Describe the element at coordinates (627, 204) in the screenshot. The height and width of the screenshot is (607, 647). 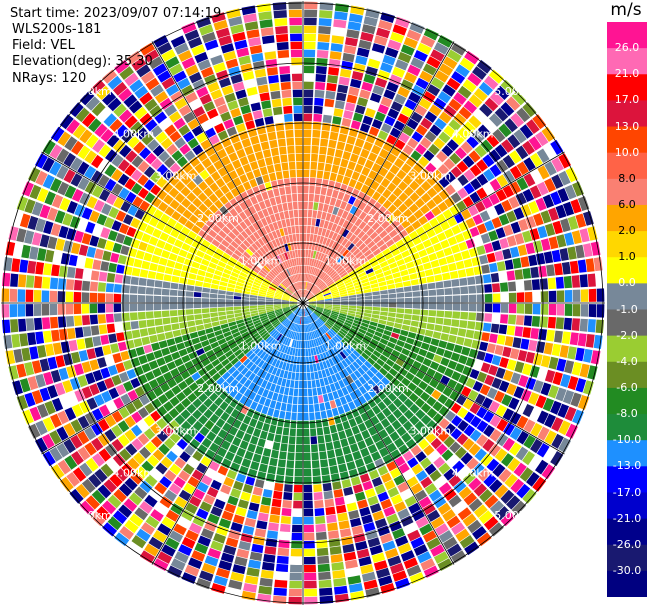
I see `colorbar-tick-label: 6.0` at that location.